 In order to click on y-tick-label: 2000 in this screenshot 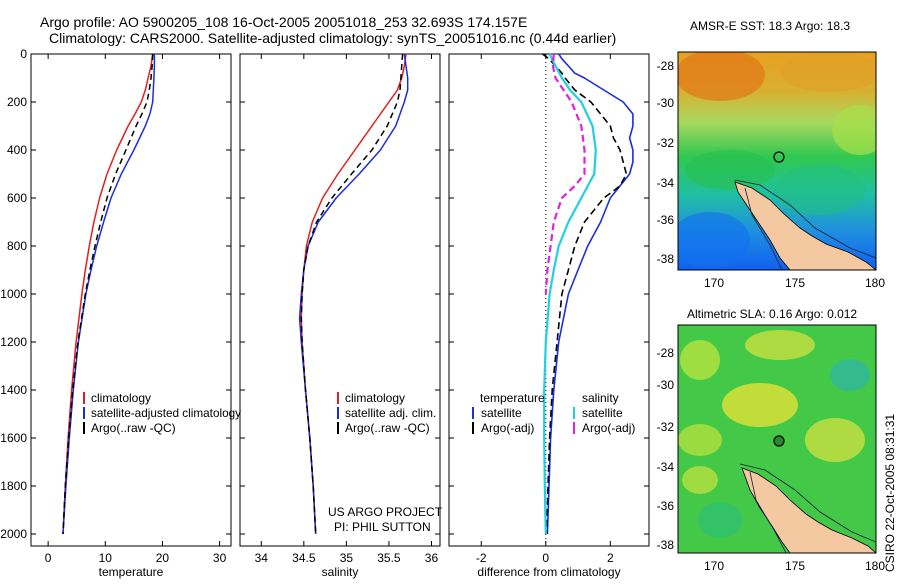, I will do `click(13, 534)`.